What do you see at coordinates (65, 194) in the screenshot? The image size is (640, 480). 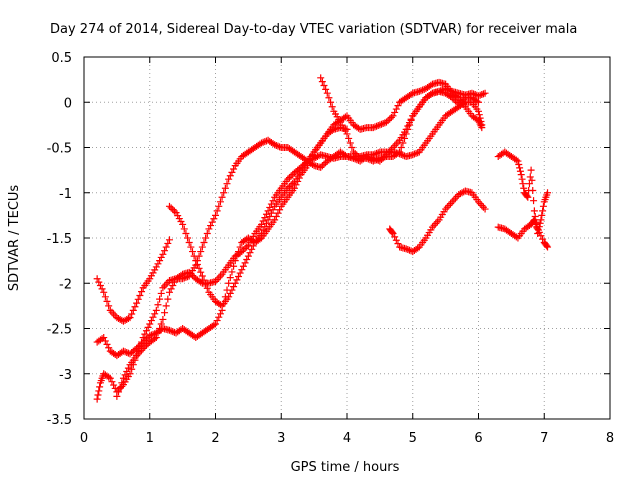 I see `y-tick-label: -1` at bounding box center [65, 194].